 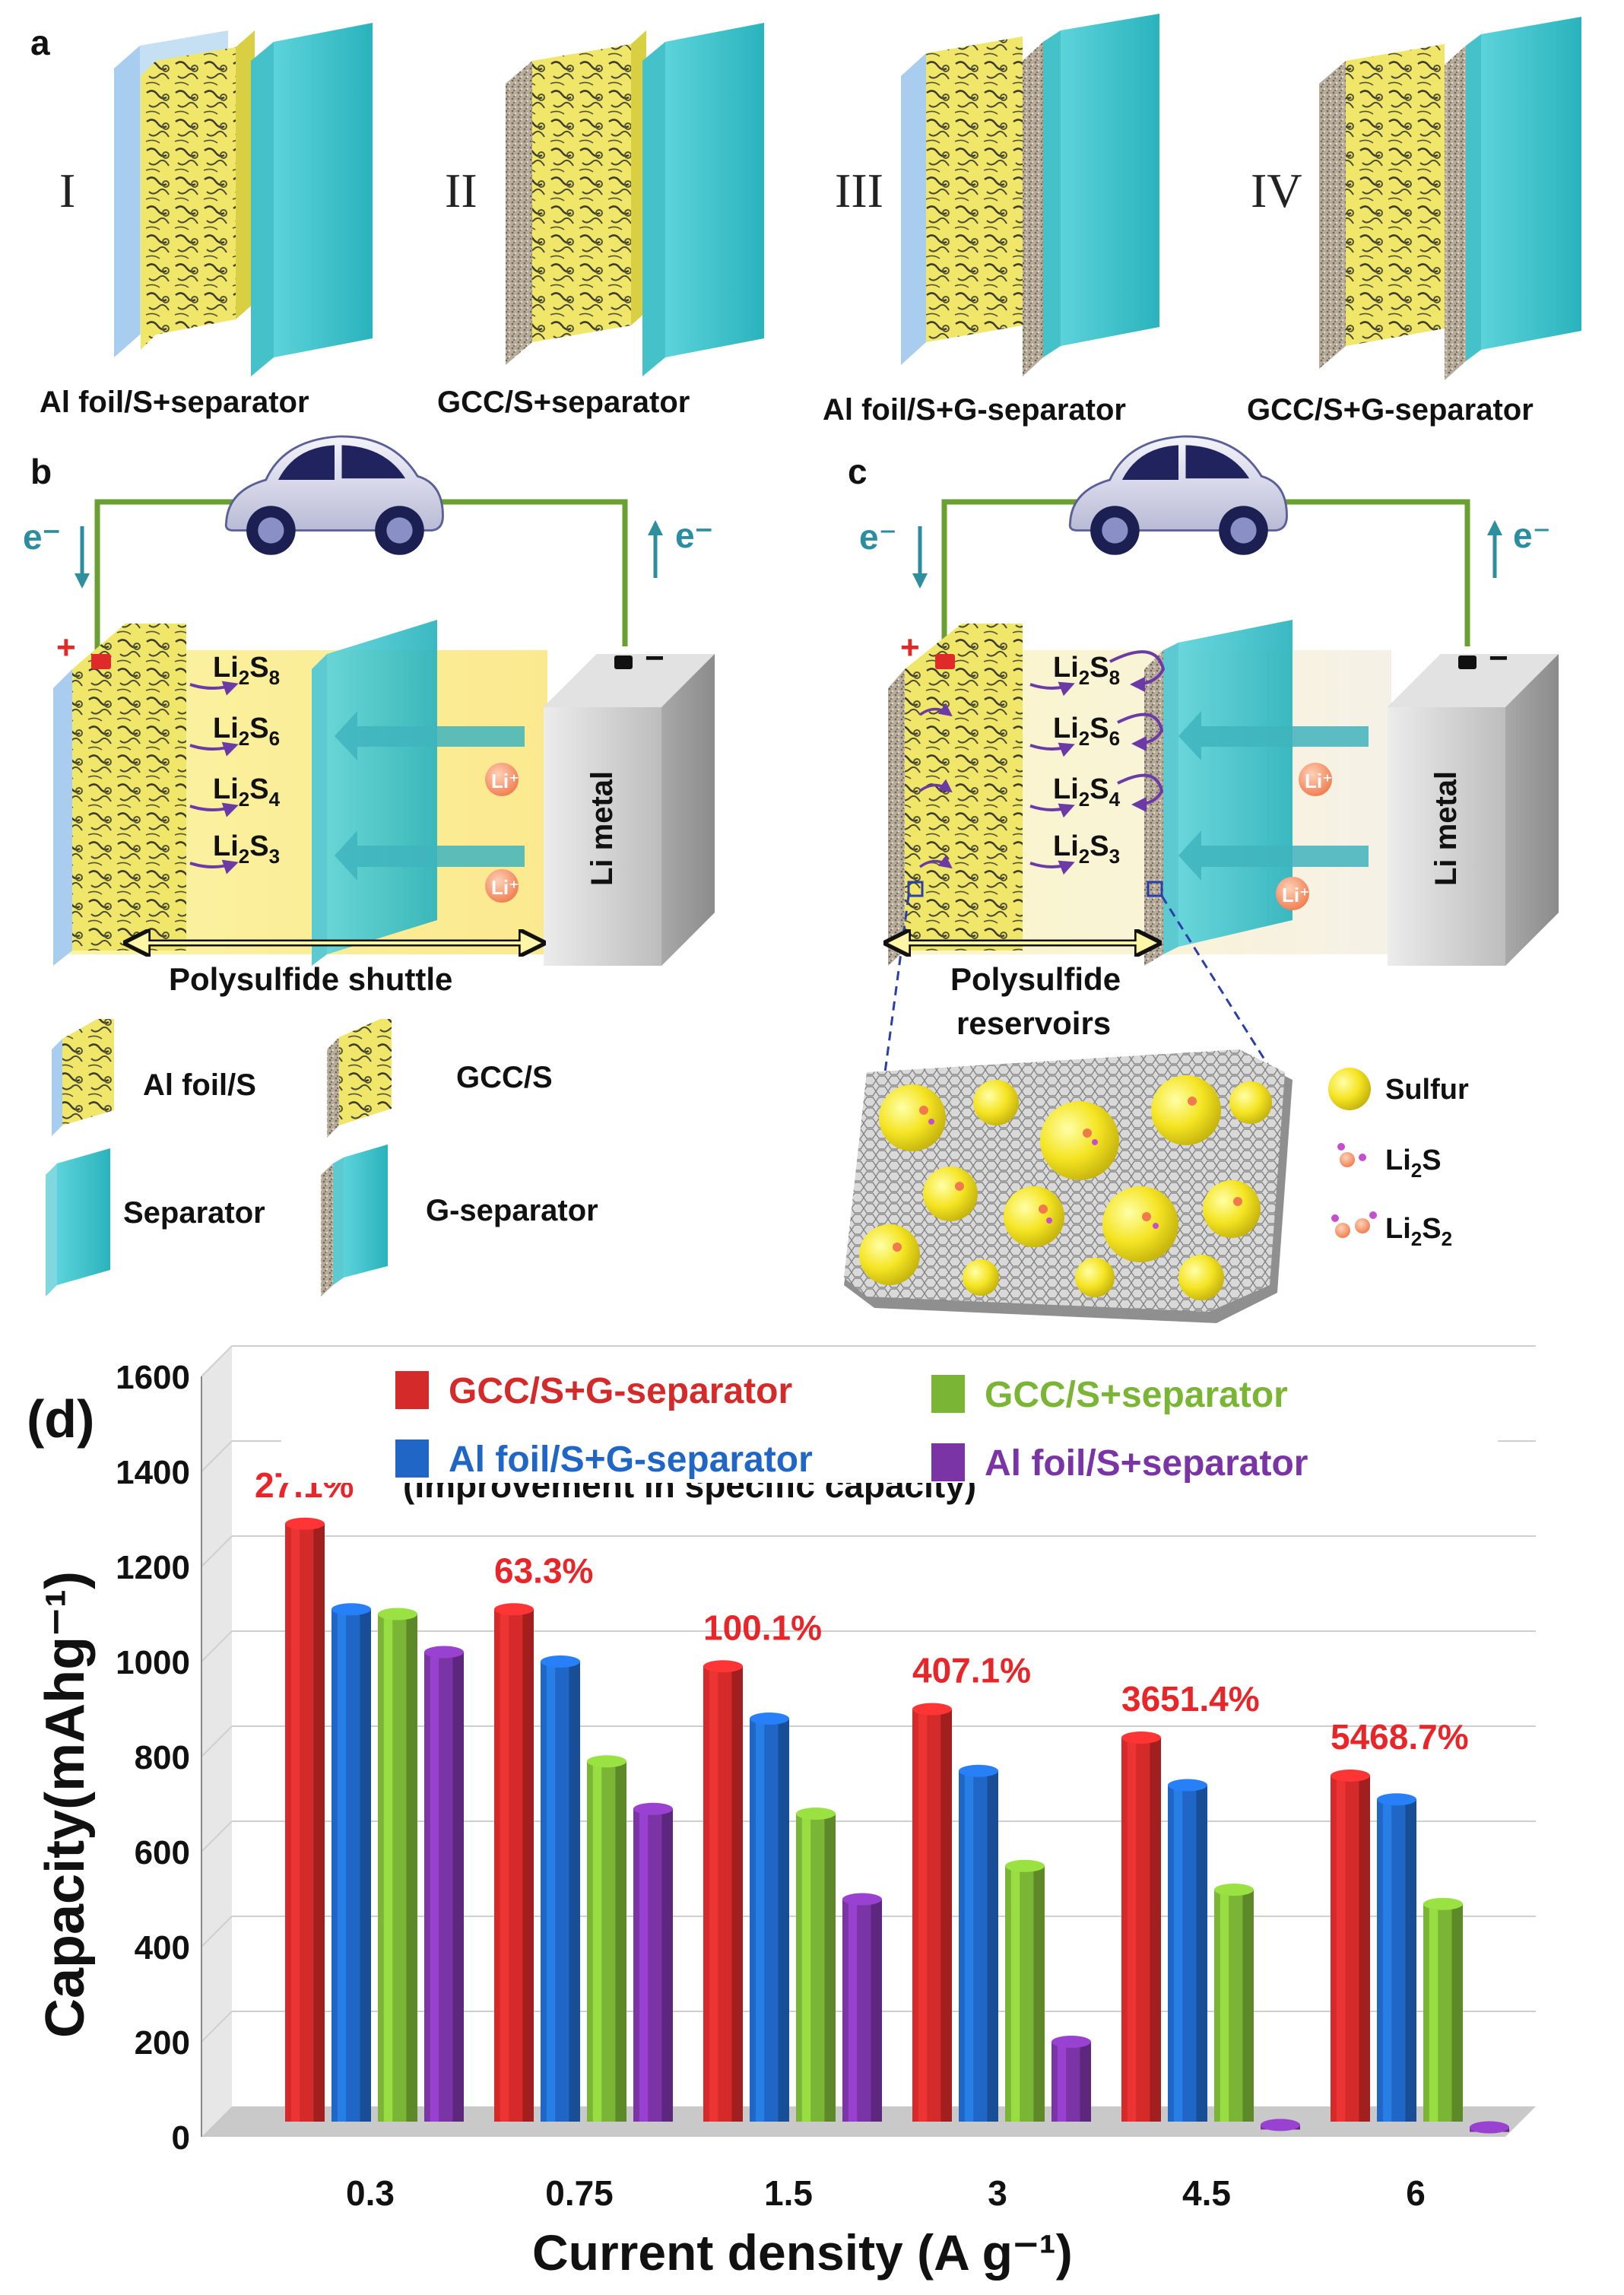 What do you see at coordinates (1391, 1230) in the screenshot?
I see `legend-li2s2: Li2S2` at bounding box center [1391, 1230].